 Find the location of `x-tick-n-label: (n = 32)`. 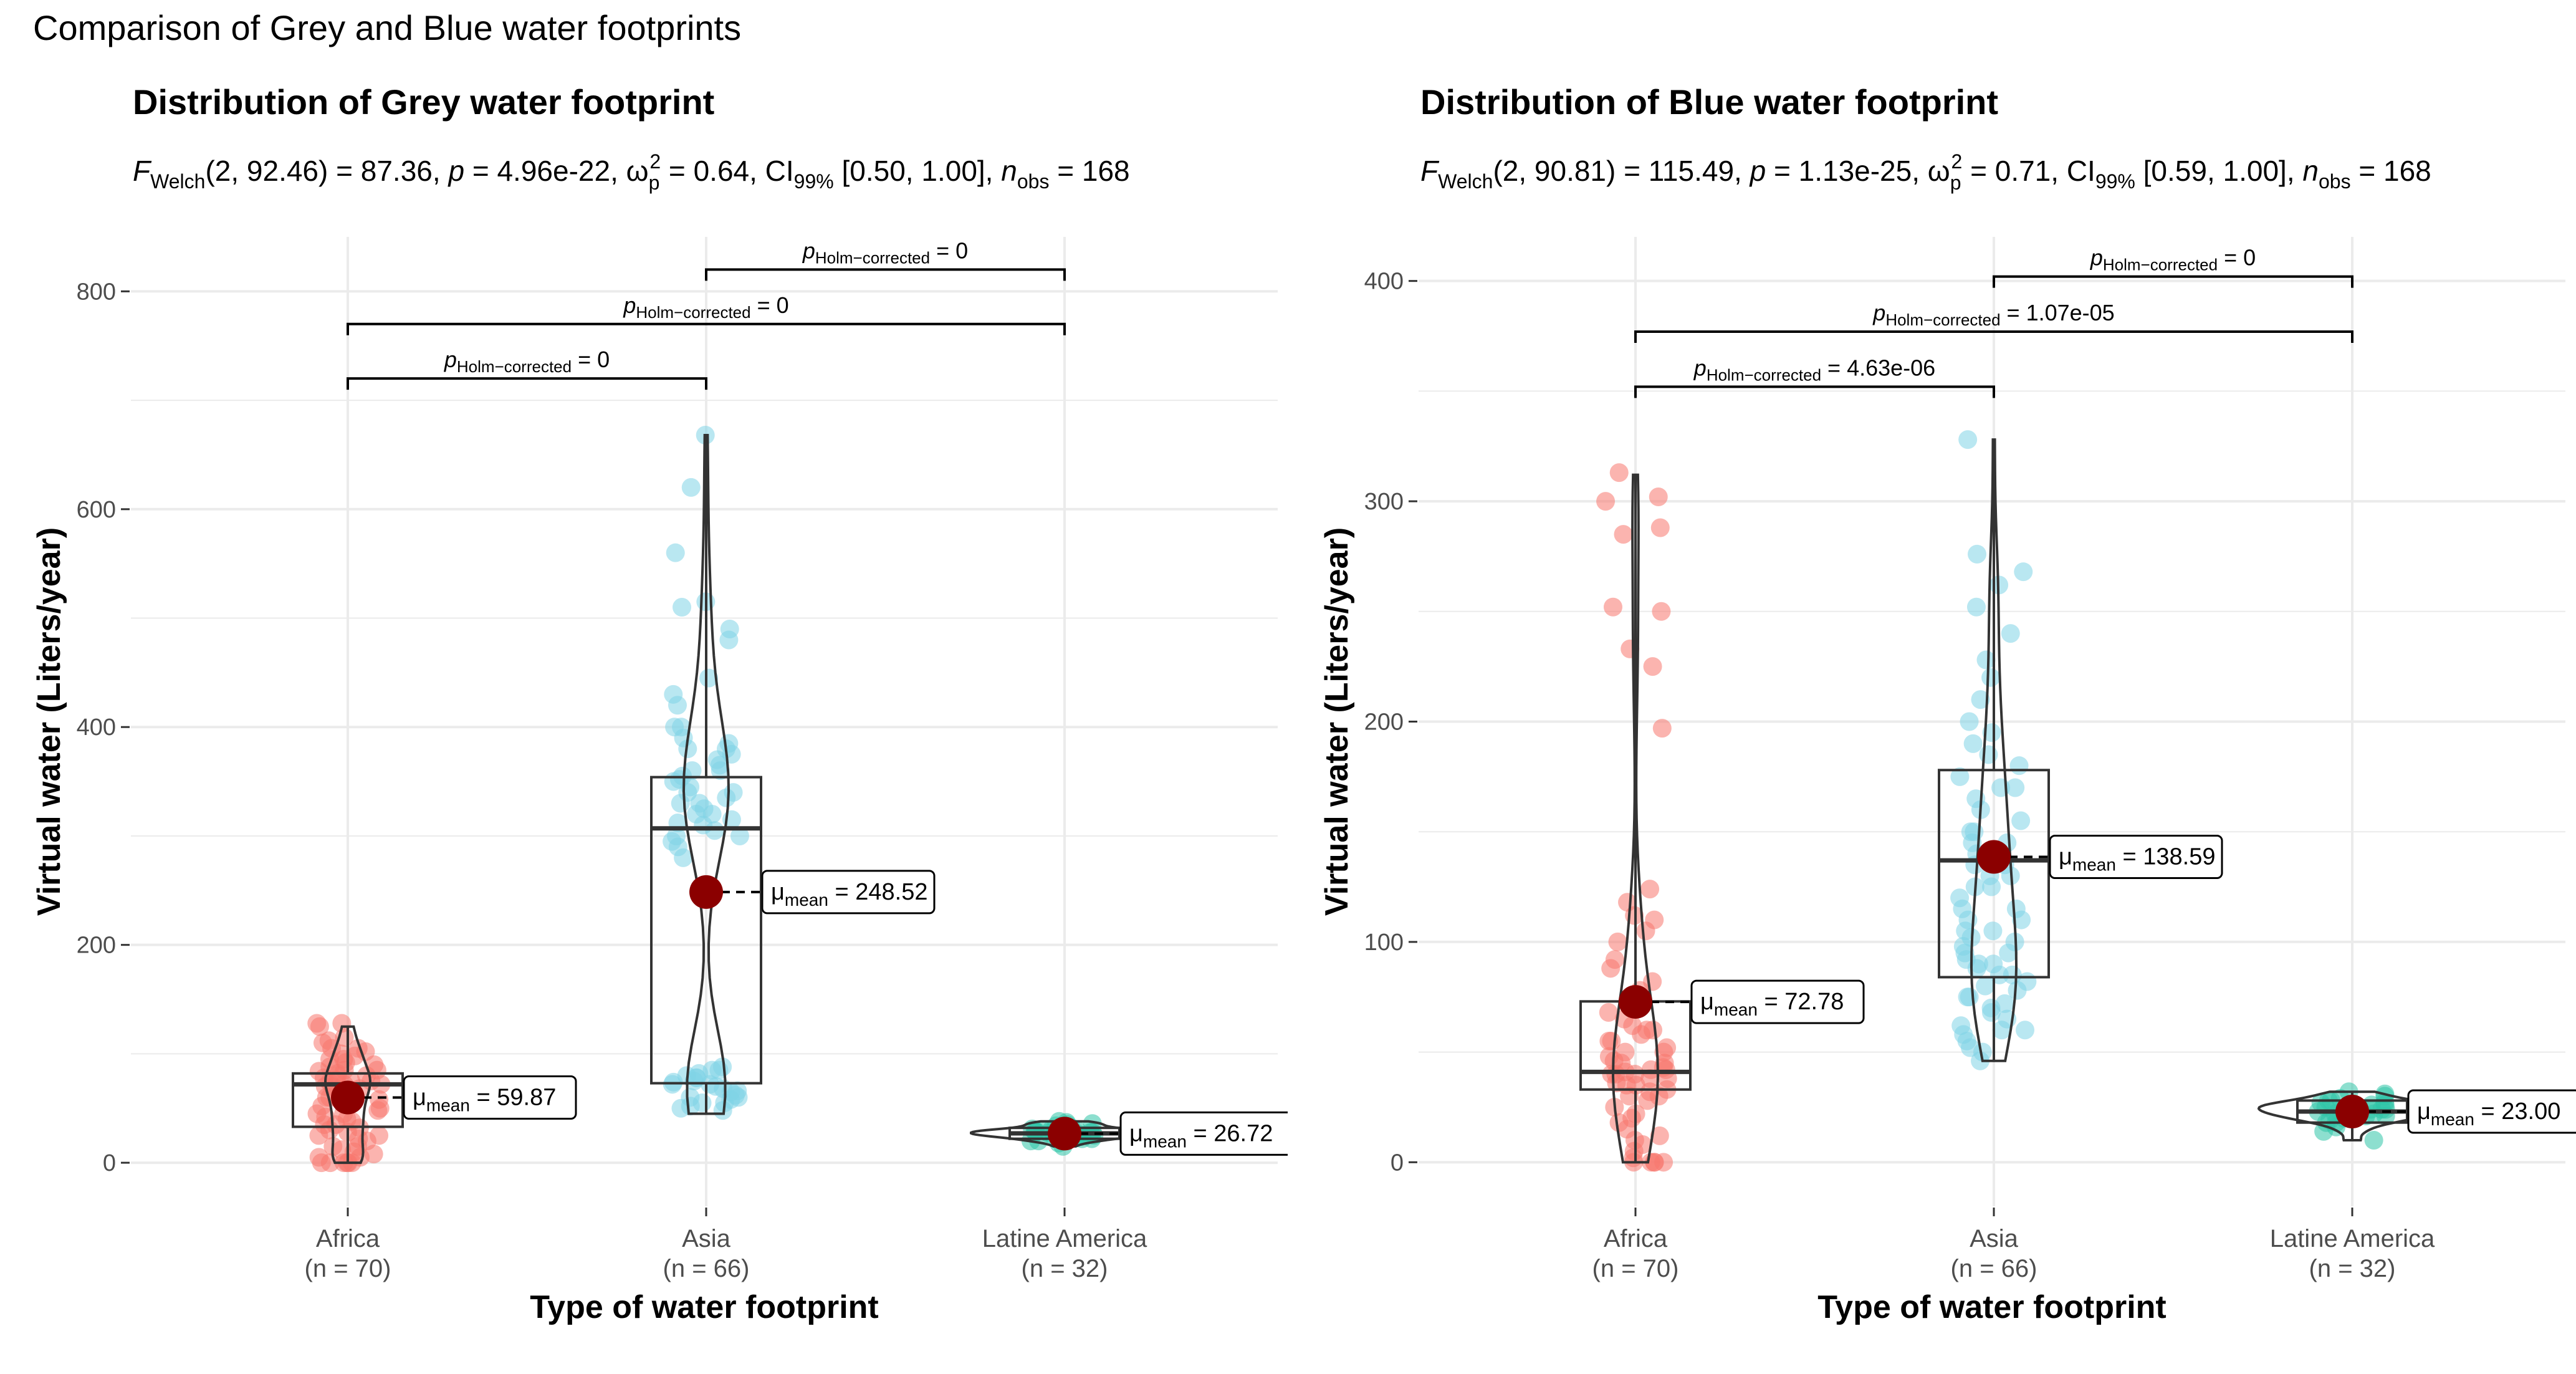

x-tick-n-label: (n = 32) is located at coordinates (2352, 1268).